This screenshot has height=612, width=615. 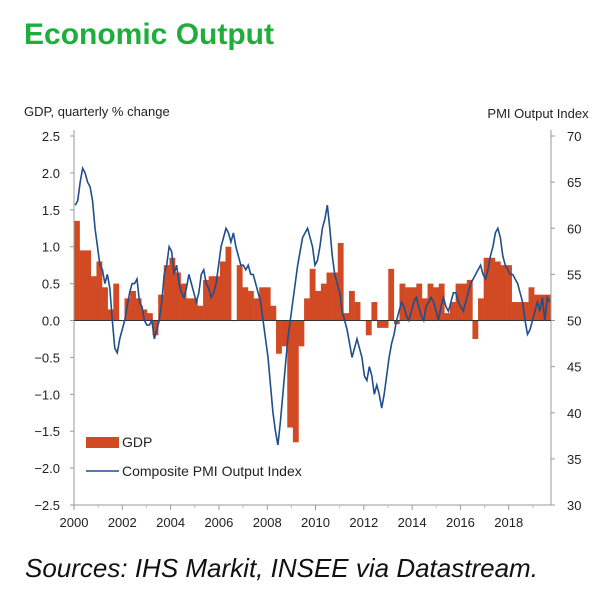 I want to click on legend: GDP Composite PMI Output Index, so click(x=194, y=456).